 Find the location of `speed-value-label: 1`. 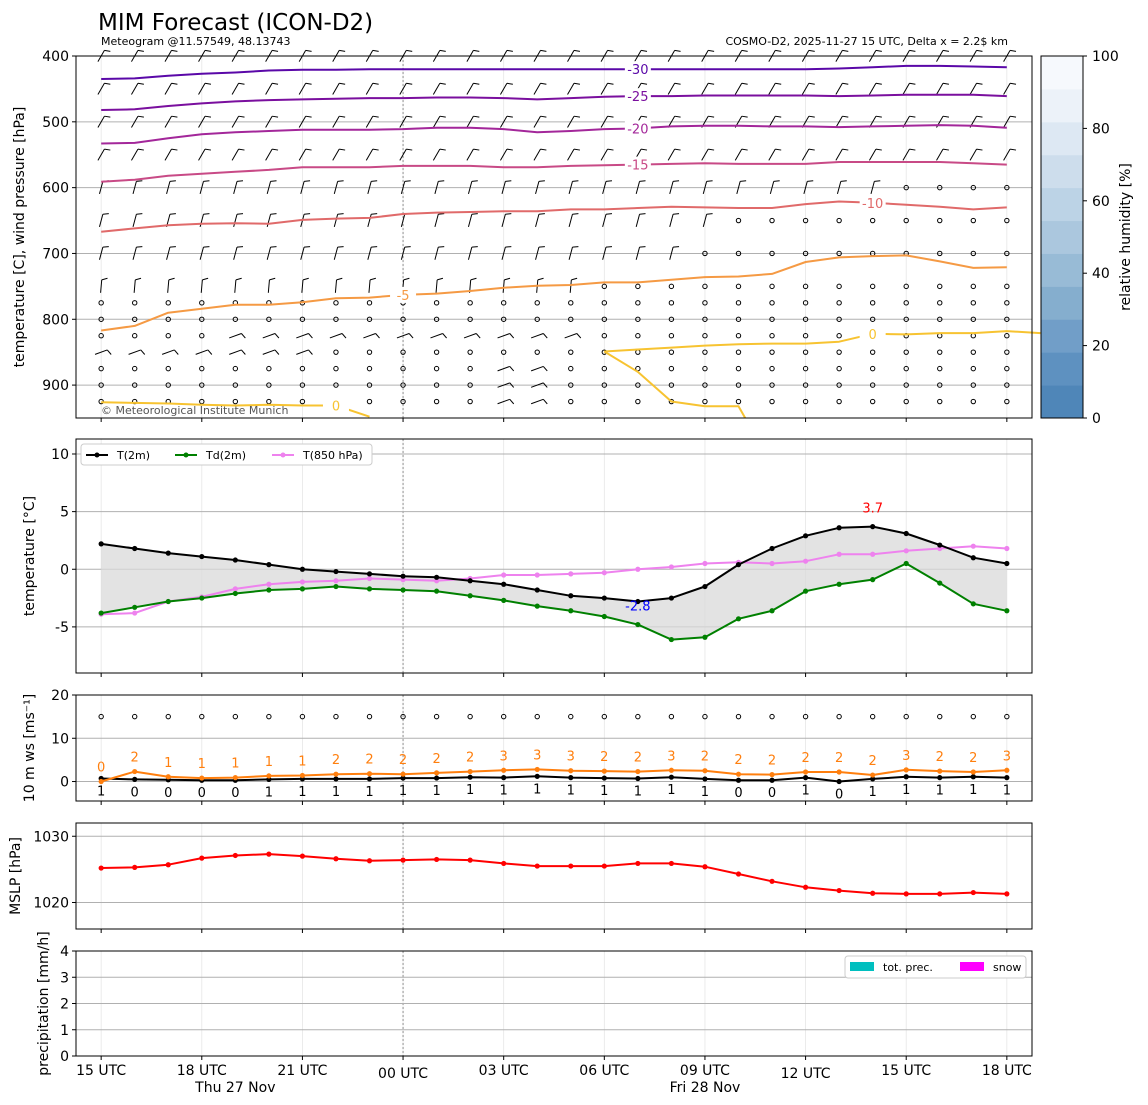

speed-value-label: 1 is located at coordinates (604, 791).